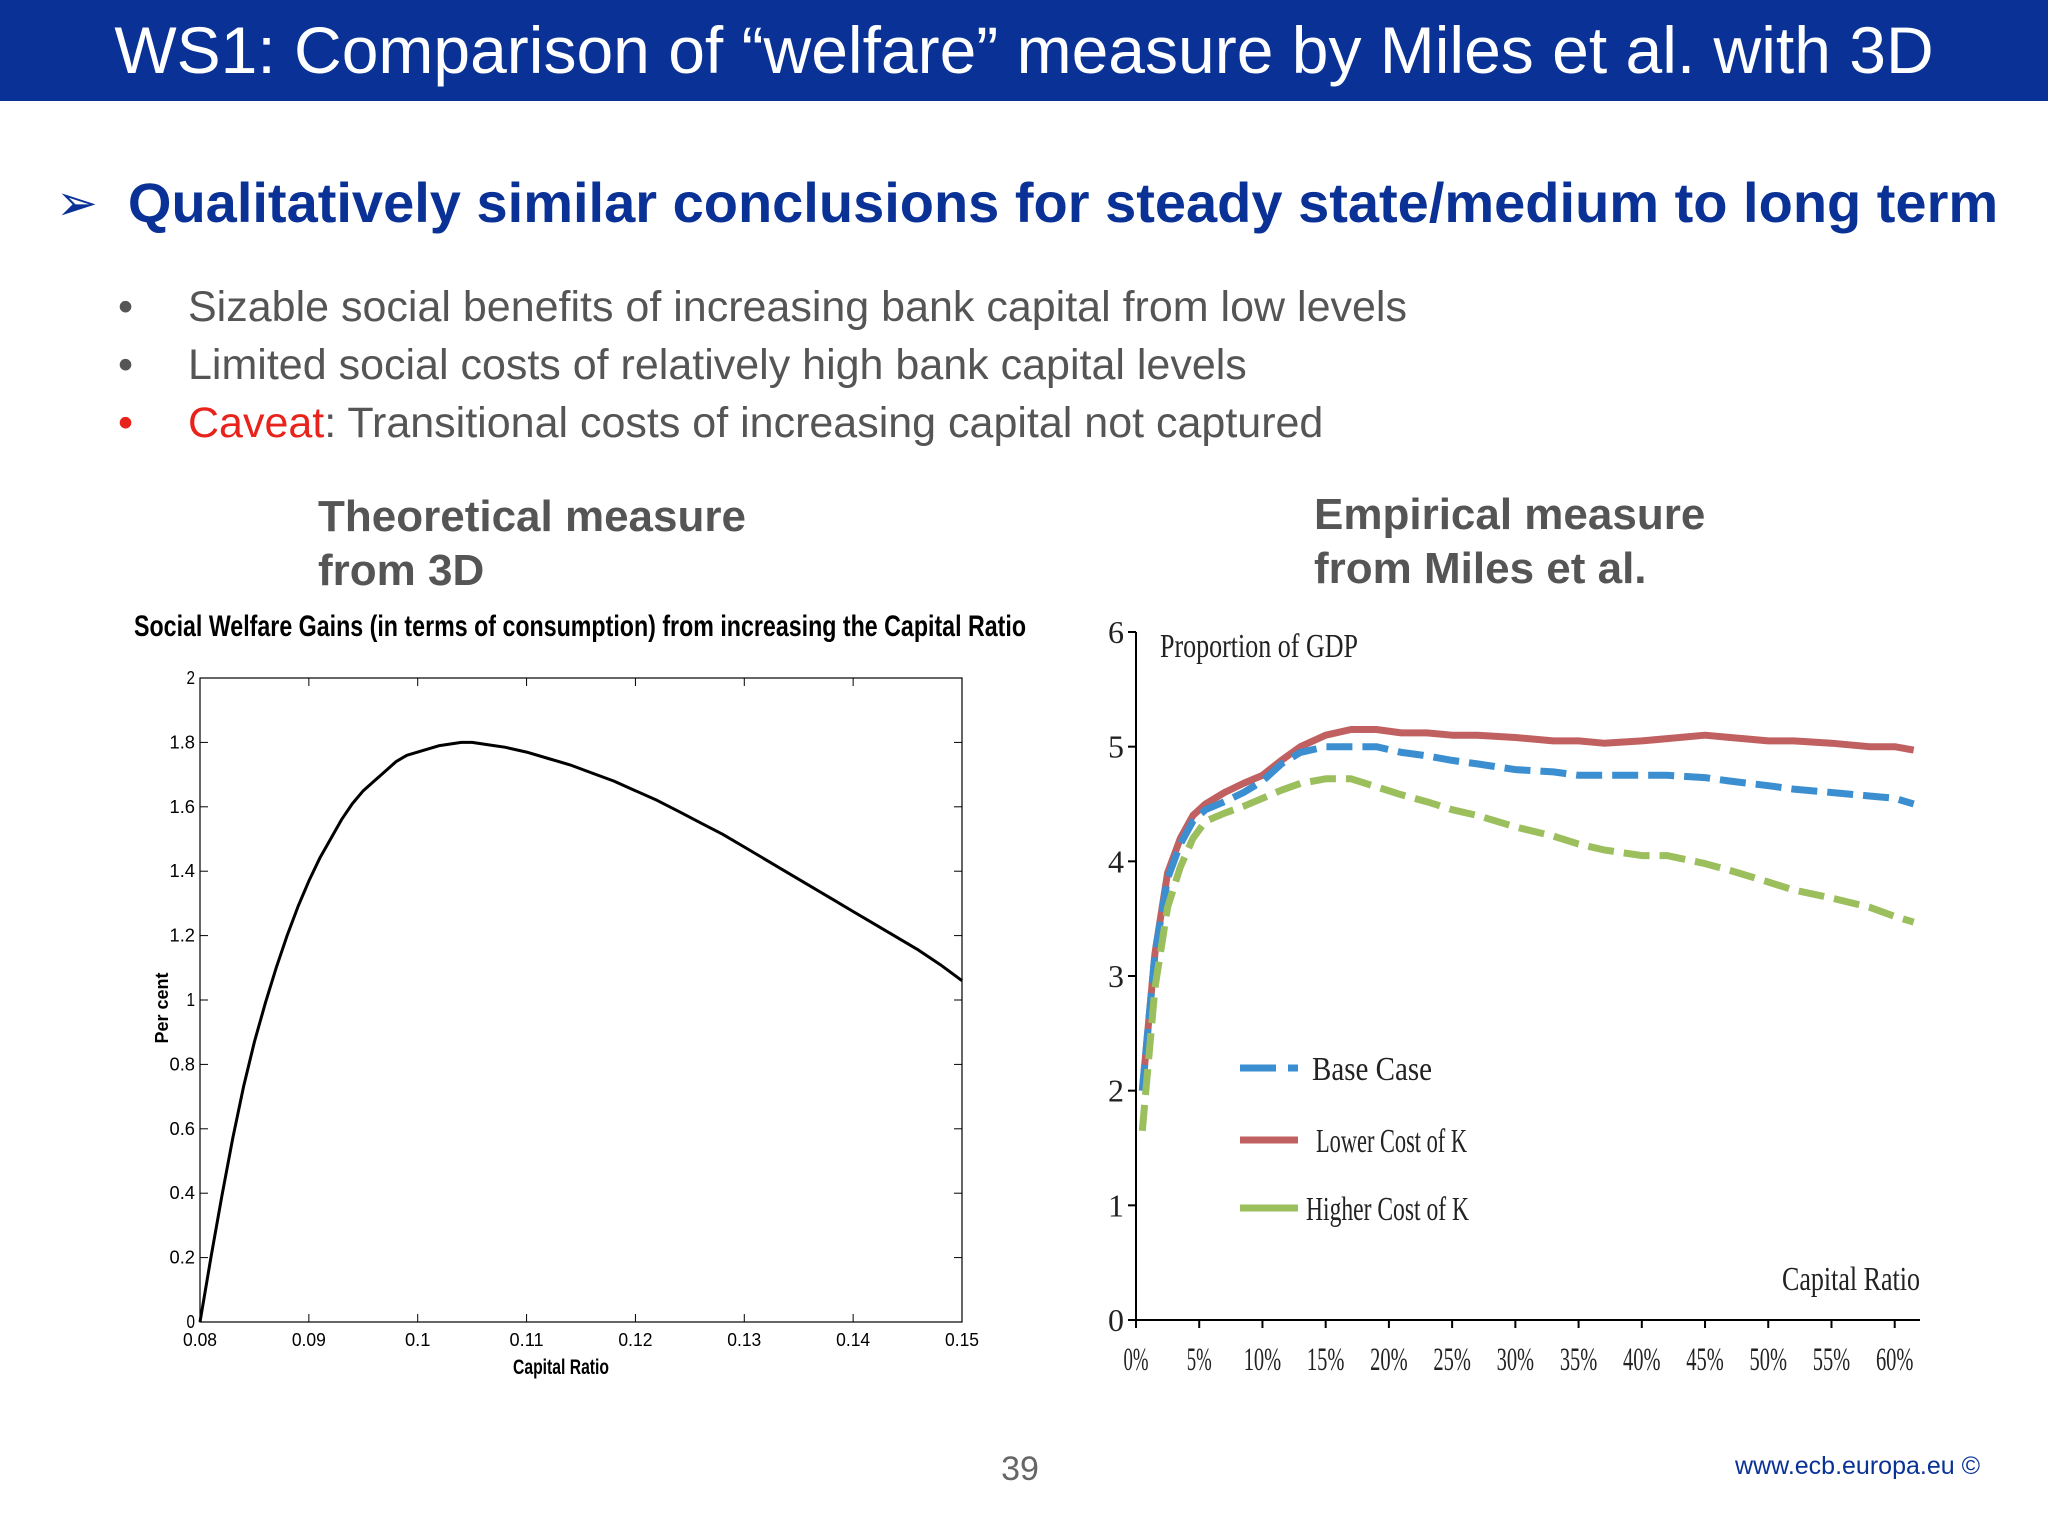 This screenshot has height=1536, width=2048. Describe the element at coordinates (580, 1031) in the screenshot. I see `welfare-line` at that location.